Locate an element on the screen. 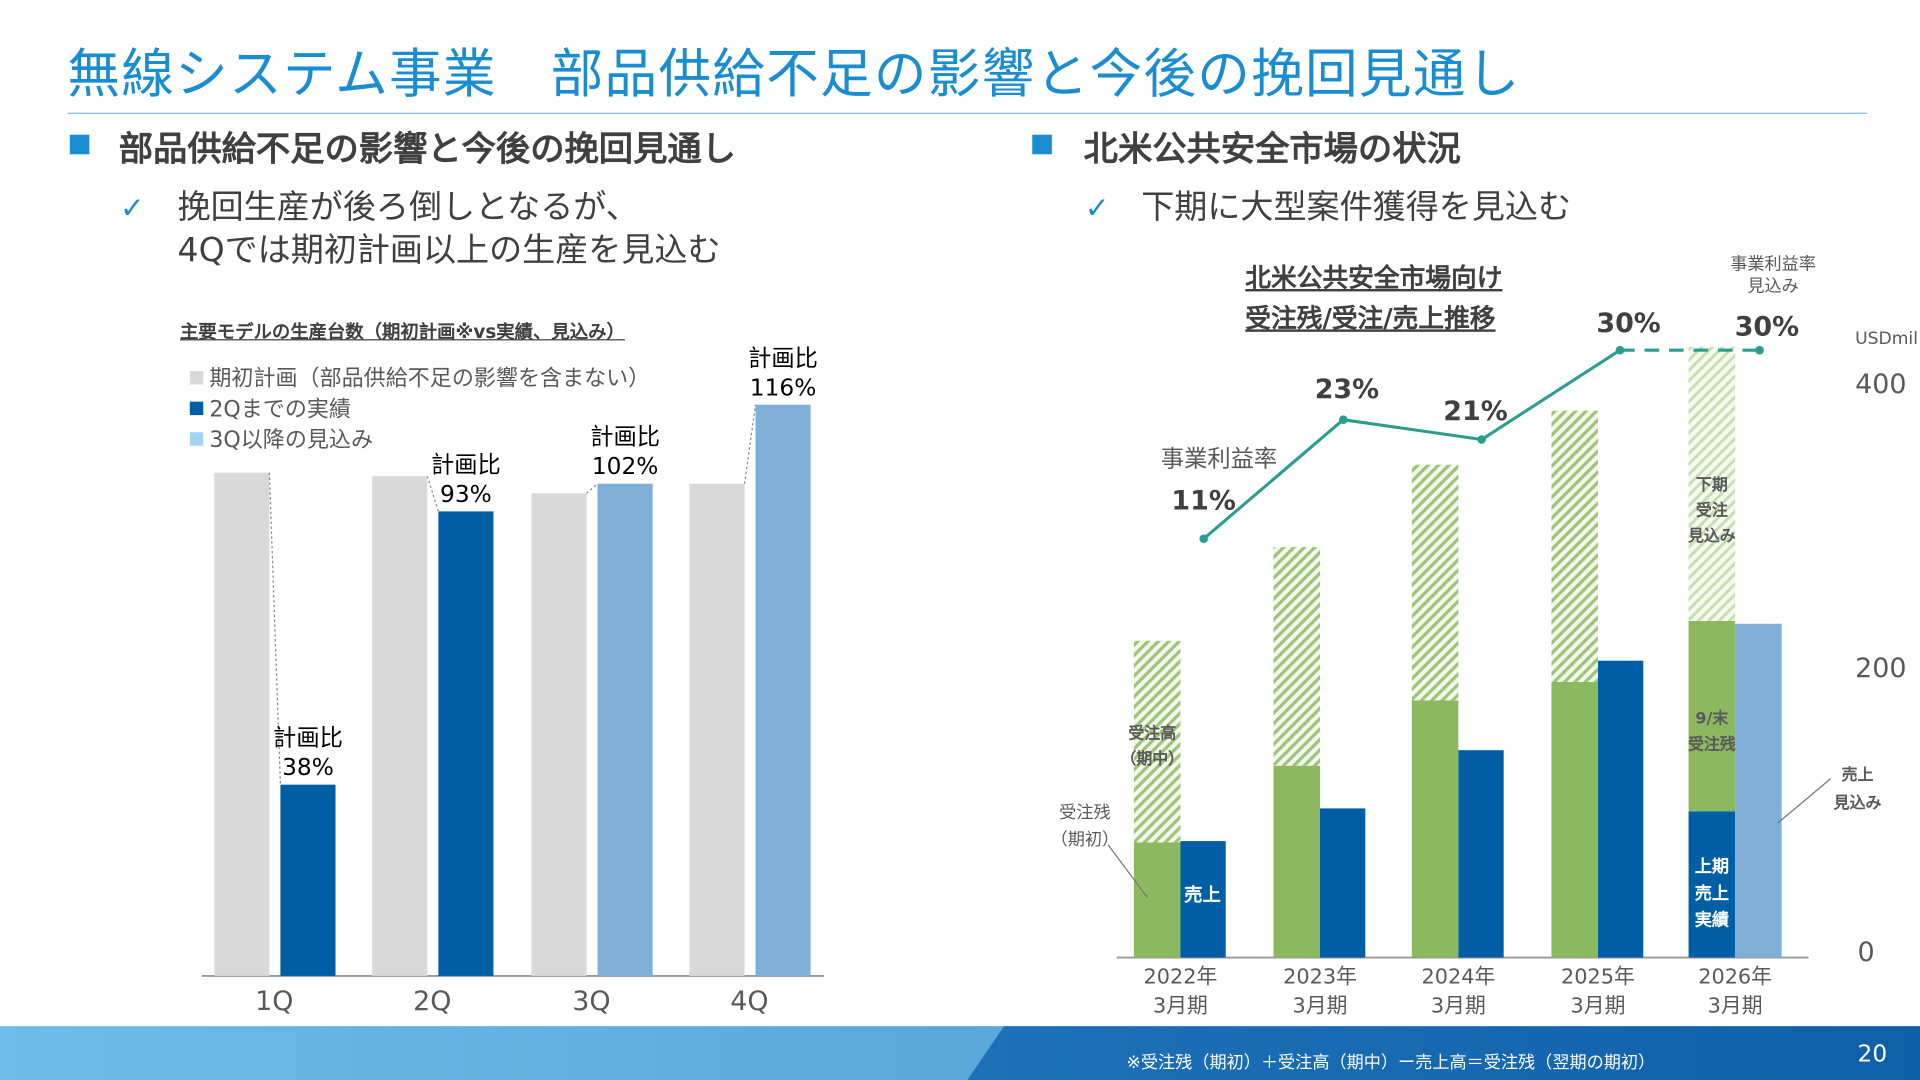 Image resolution: width=1920 pixels, height=1080 pixels. legend-label: 期初計画（部品供給不足の影響を含まない） is located at coordinates (430, 379).